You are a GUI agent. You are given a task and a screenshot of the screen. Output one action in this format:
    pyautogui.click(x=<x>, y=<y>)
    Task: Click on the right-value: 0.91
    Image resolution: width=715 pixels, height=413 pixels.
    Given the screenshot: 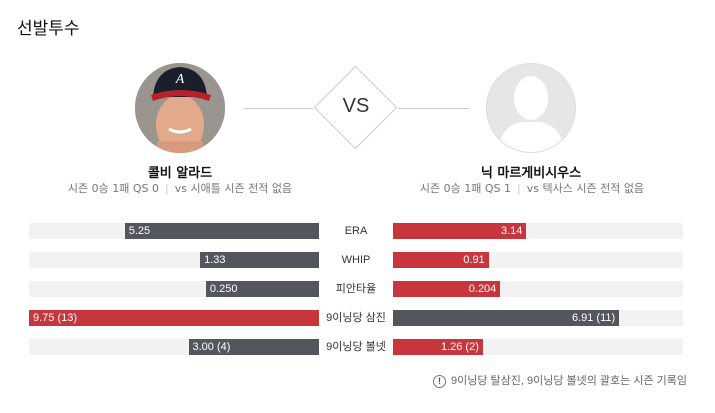 What is the action you would take?
    pyautogui.click(x=474, y=260)
    